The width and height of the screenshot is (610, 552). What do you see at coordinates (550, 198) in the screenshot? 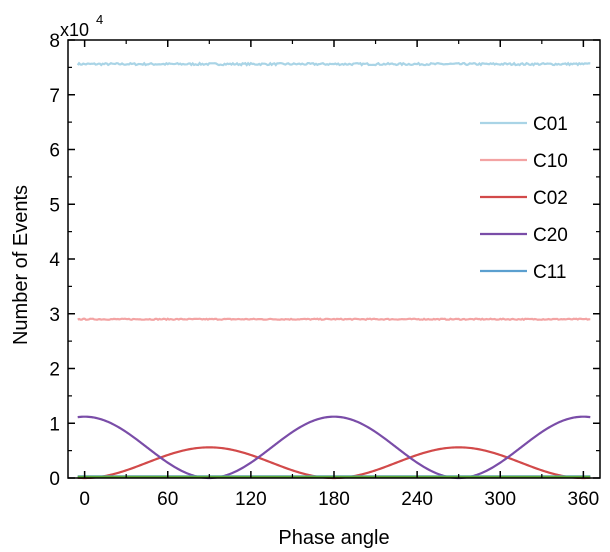
I see `legend-label-c02: C02` at bounding box center [550, 198].